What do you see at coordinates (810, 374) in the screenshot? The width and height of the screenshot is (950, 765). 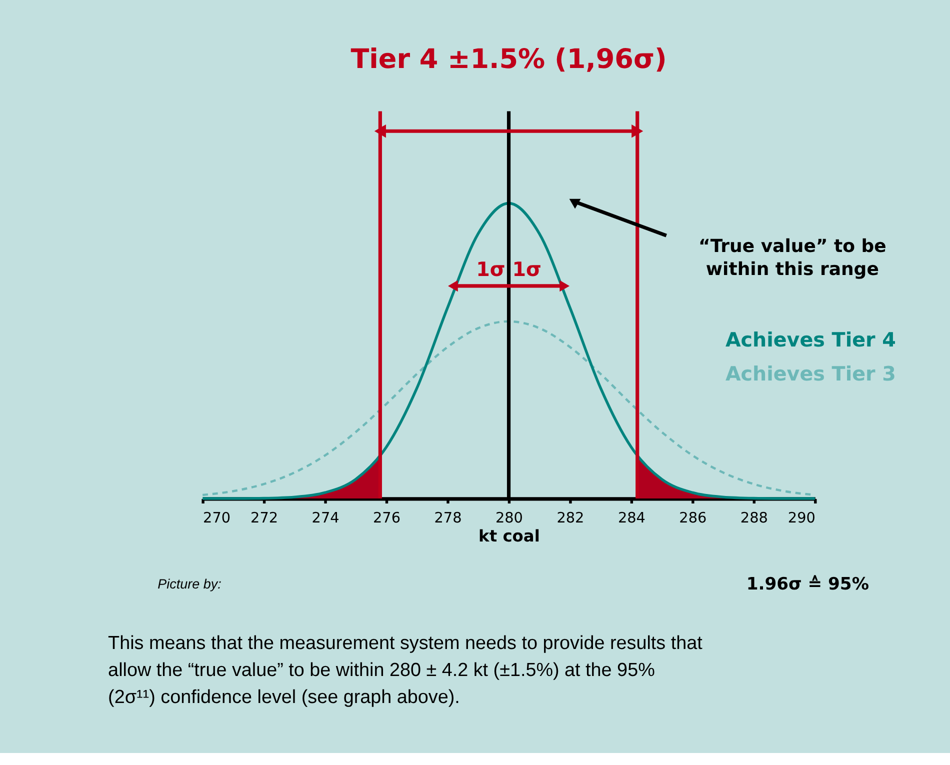 I see `text: Achieves Tier 3` at bounding box center [810, 374].